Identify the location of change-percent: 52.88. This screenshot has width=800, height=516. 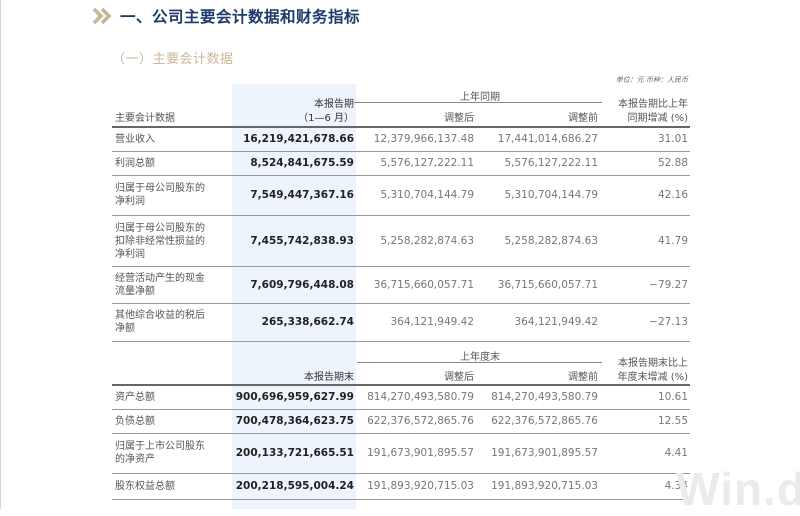
(672, 163).